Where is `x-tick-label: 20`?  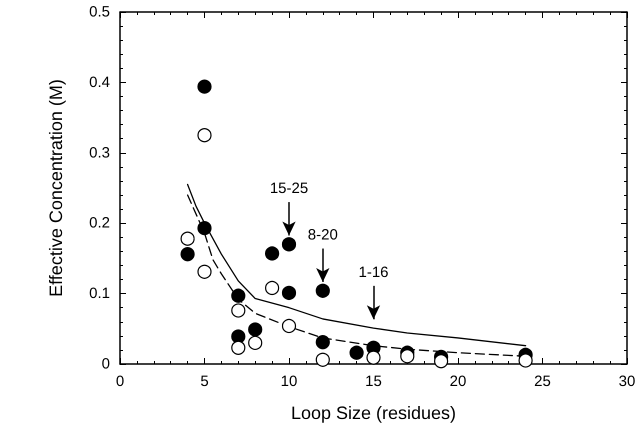
x-tick-label: 20 is located at coordinates (458, 381).